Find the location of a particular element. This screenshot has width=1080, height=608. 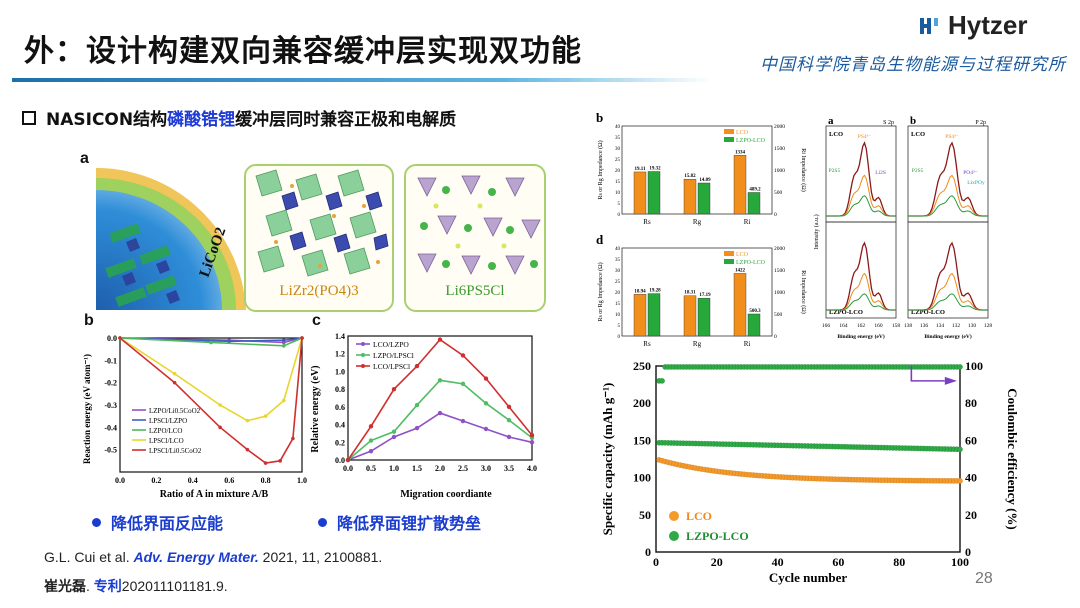

rx-xtick: 0.6 is located at coordinates (229, 480).